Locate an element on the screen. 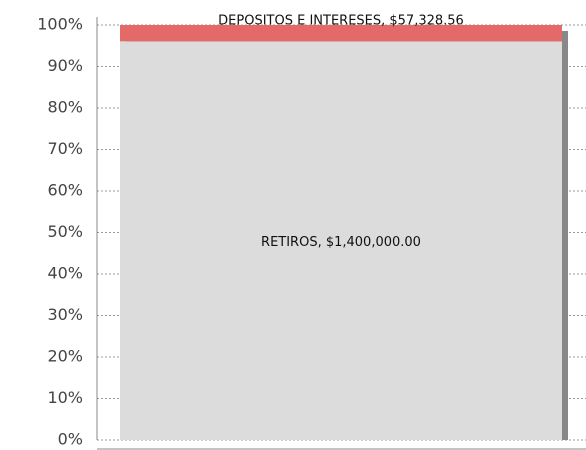 The image size is (586, 450). y-tick-label: 70% is located at coordinates (65, 148).